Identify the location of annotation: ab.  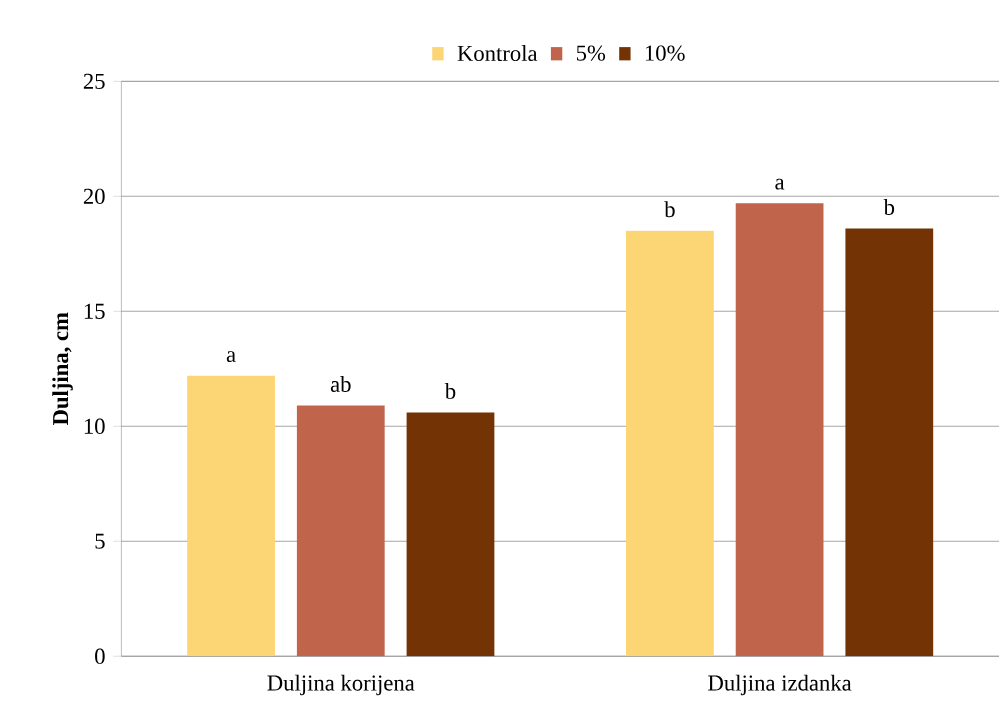
(340, 384).